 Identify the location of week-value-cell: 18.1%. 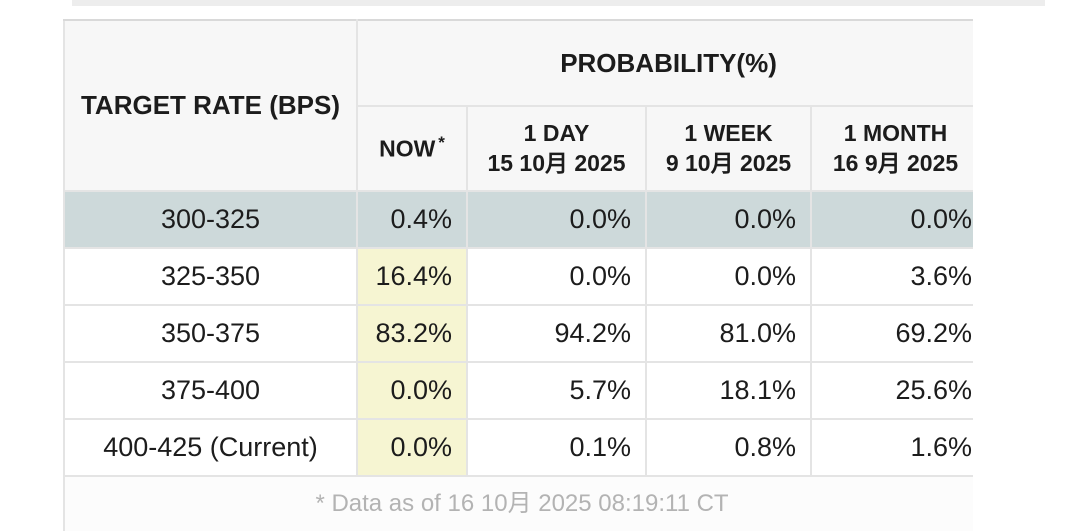
(728, 390).